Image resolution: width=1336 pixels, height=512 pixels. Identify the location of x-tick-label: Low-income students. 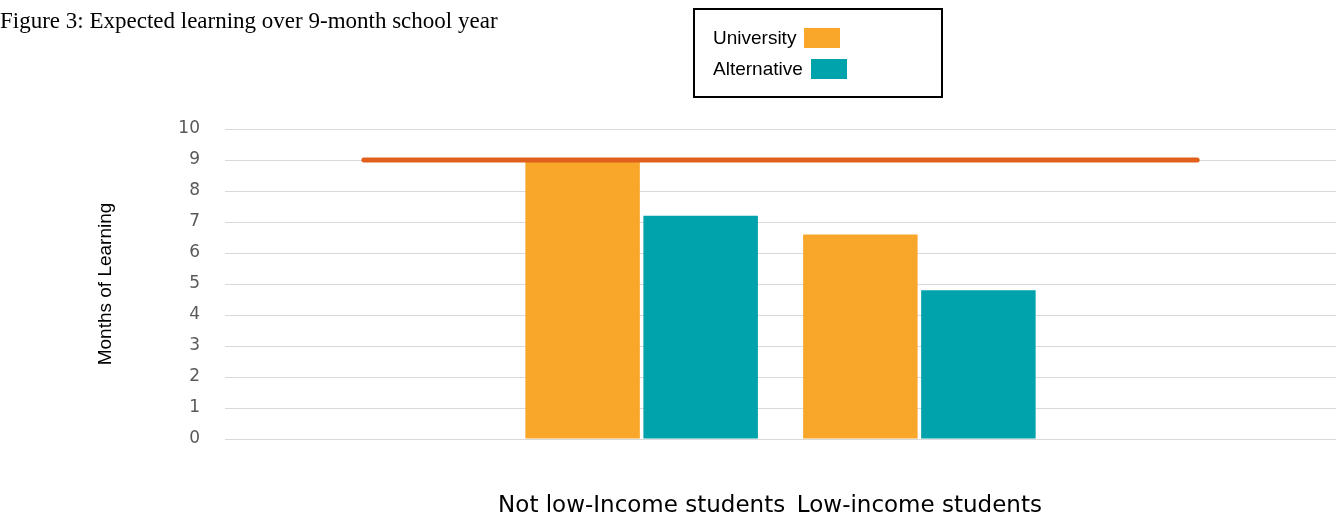
(919, 501).